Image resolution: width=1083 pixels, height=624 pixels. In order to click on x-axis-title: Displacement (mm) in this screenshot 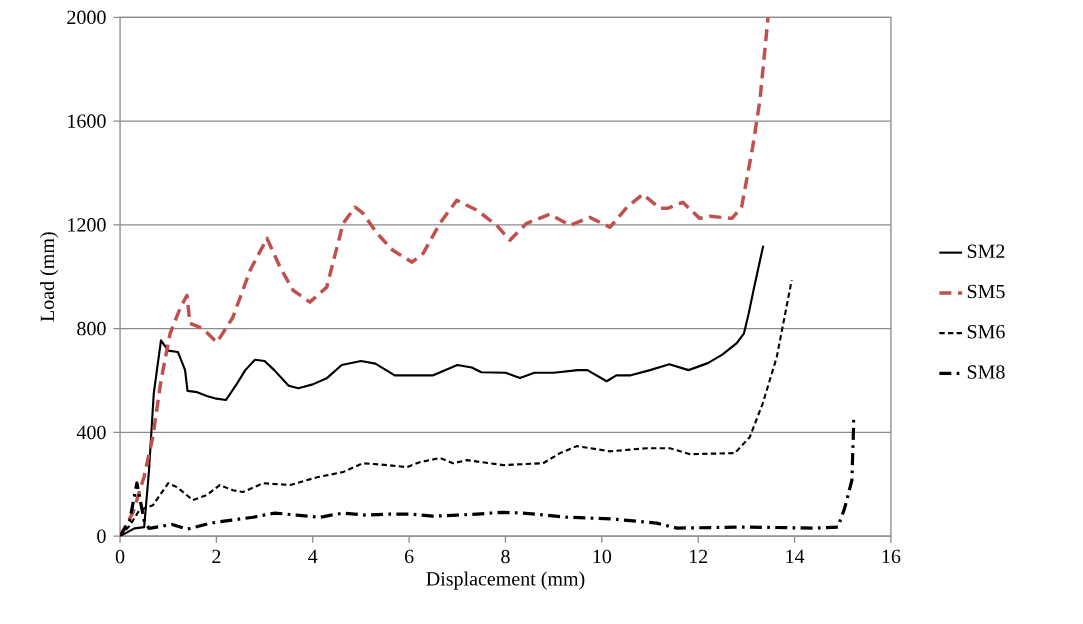, I will do `click(505, 580)`.